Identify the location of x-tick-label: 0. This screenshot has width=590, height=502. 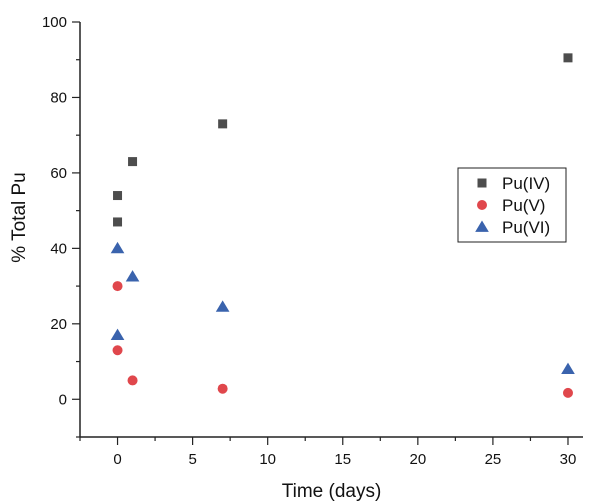
(117, 459).